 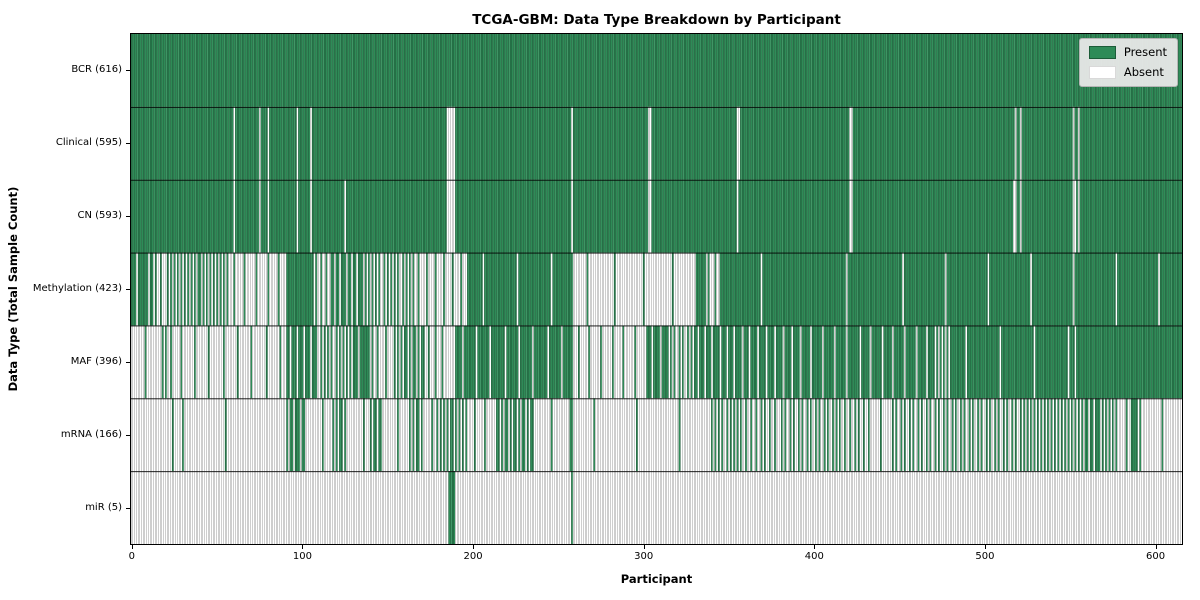 I want to click on y-tick-label: MAF (396), so click(x=96, y=361).